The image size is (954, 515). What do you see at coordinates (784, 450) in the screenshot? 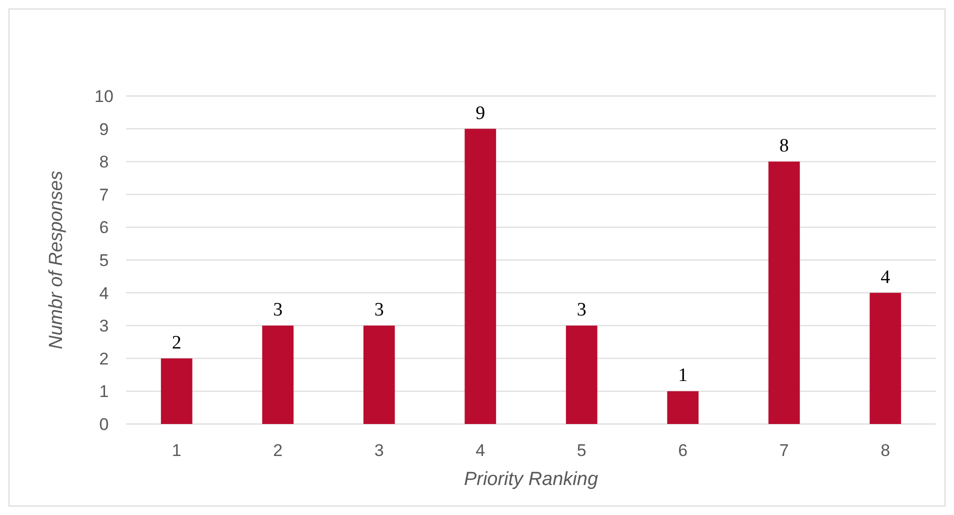
I see `x-tick-label: 7` at bounding box center [784, 450].